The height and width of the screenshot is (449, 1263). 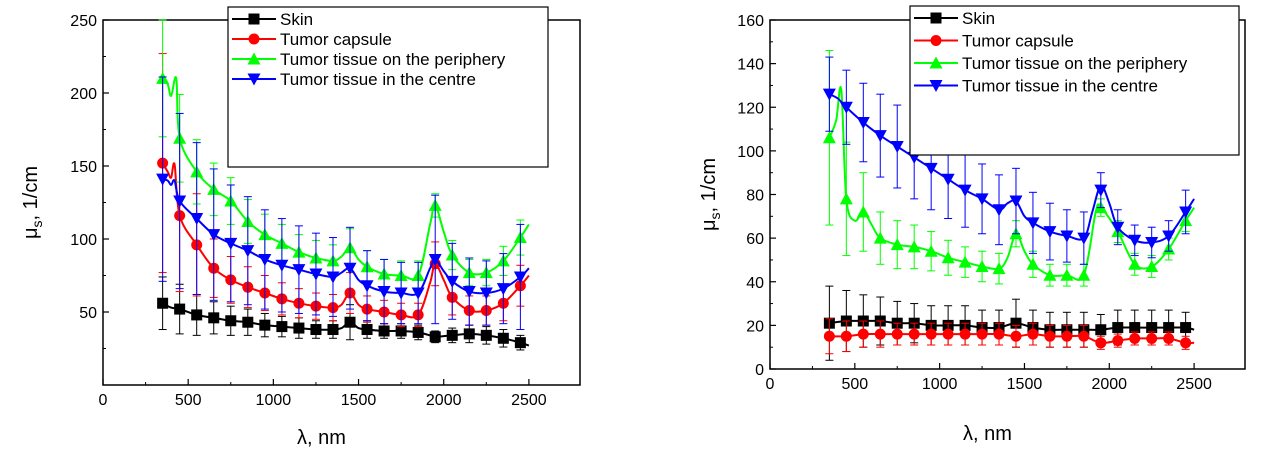 I want to click on legend-box, so click(x=388, y=87).